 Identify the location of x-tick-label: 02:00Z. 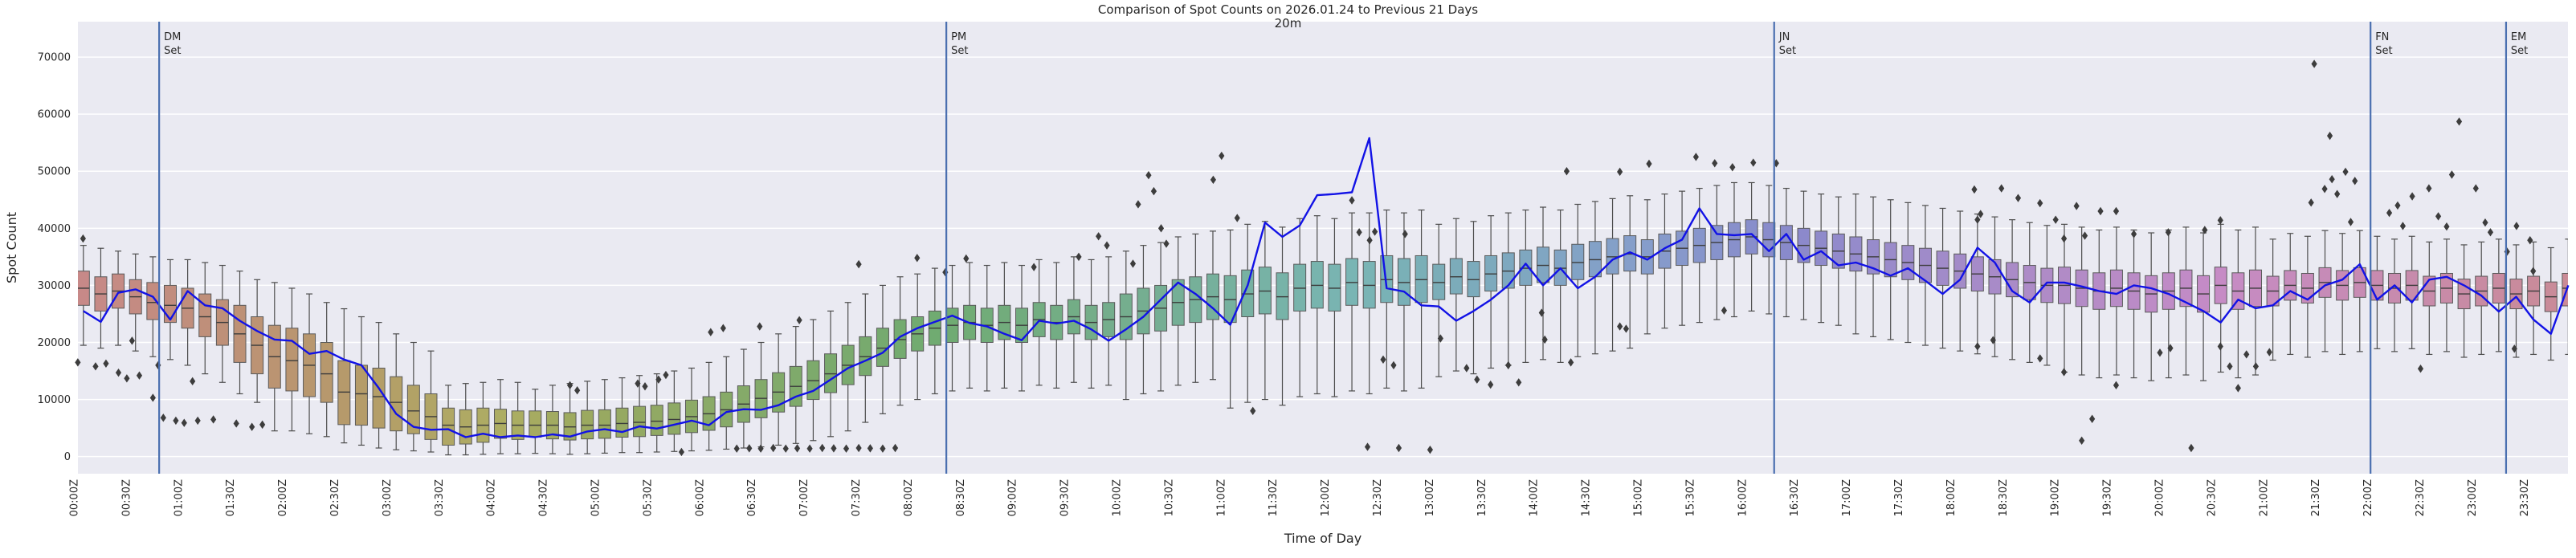
(283, 497).